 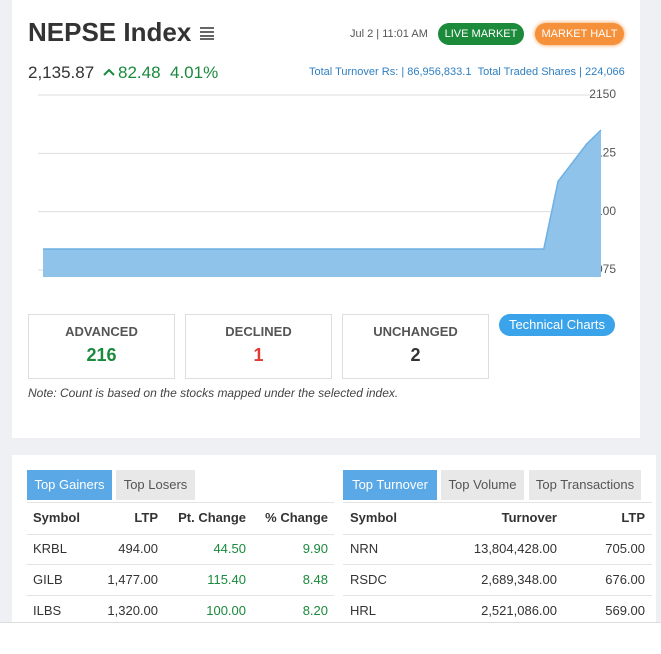 What do you see at coordinates (315, 548) in the screenshot?
I see `cell: 9.90` at bounding box center [315, 548].